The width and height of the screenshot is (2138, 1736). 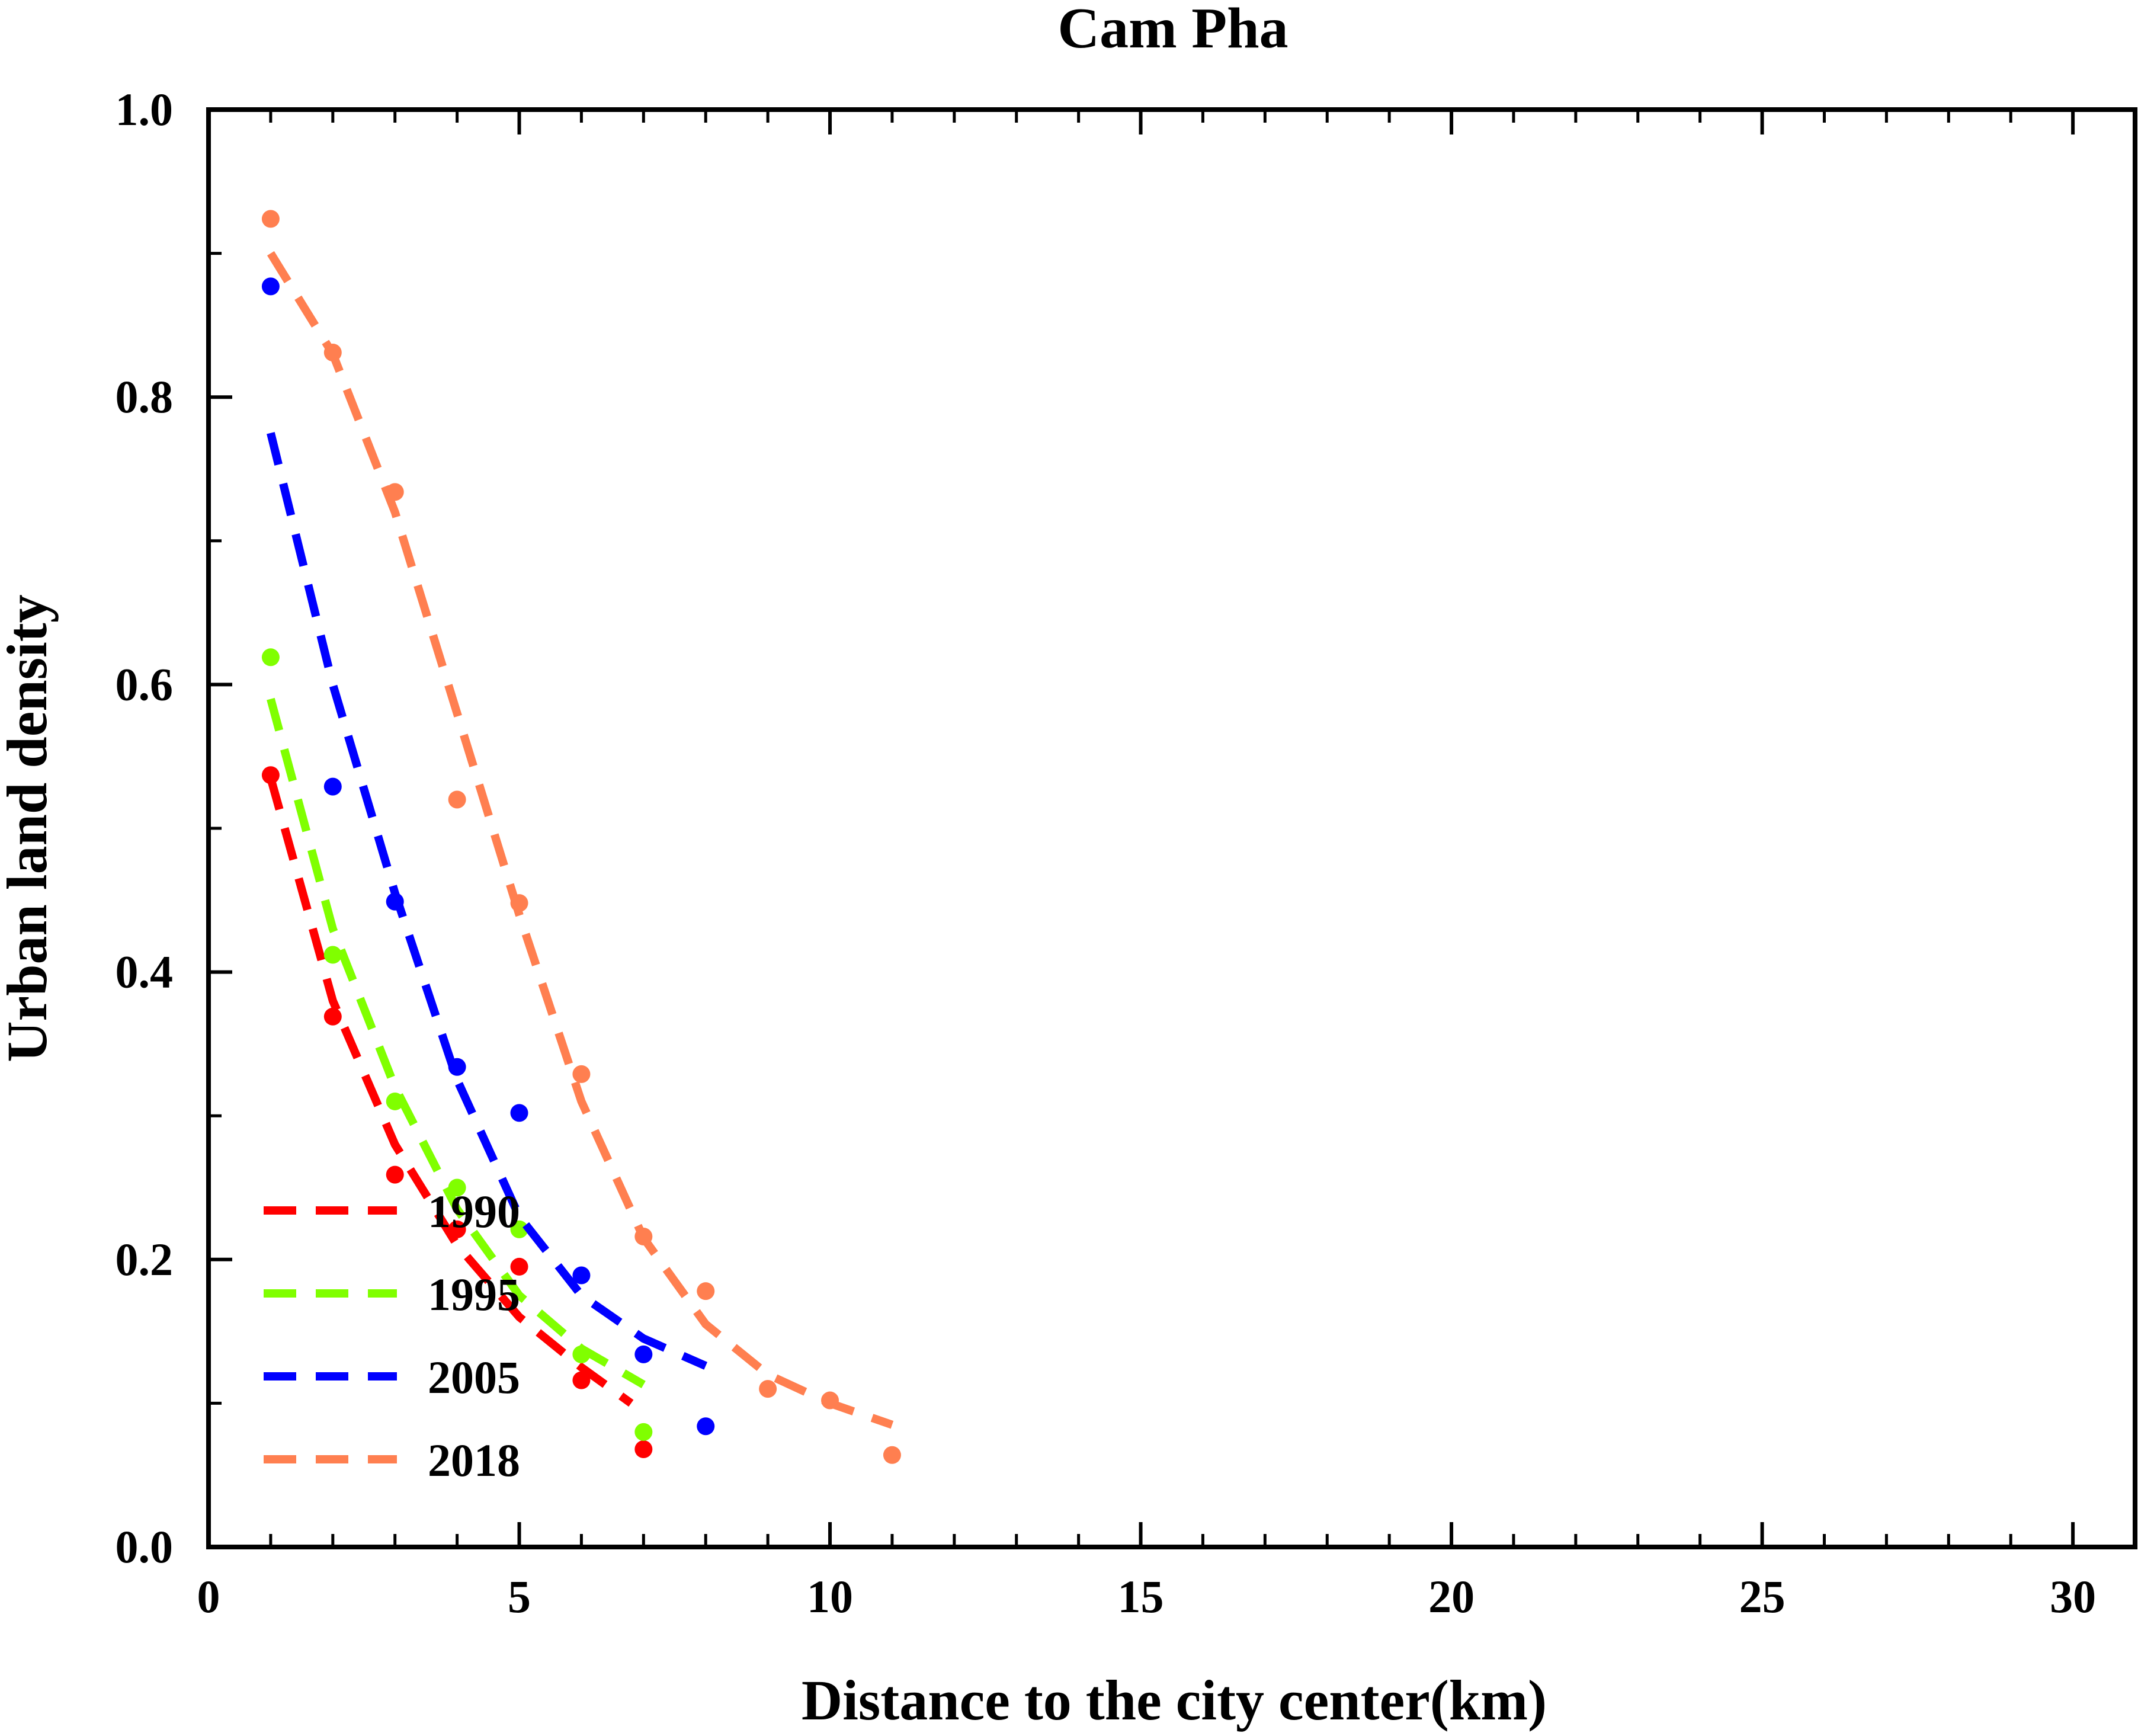 I want to click on x-tick-label: 10, so click(x=830, y=1597).